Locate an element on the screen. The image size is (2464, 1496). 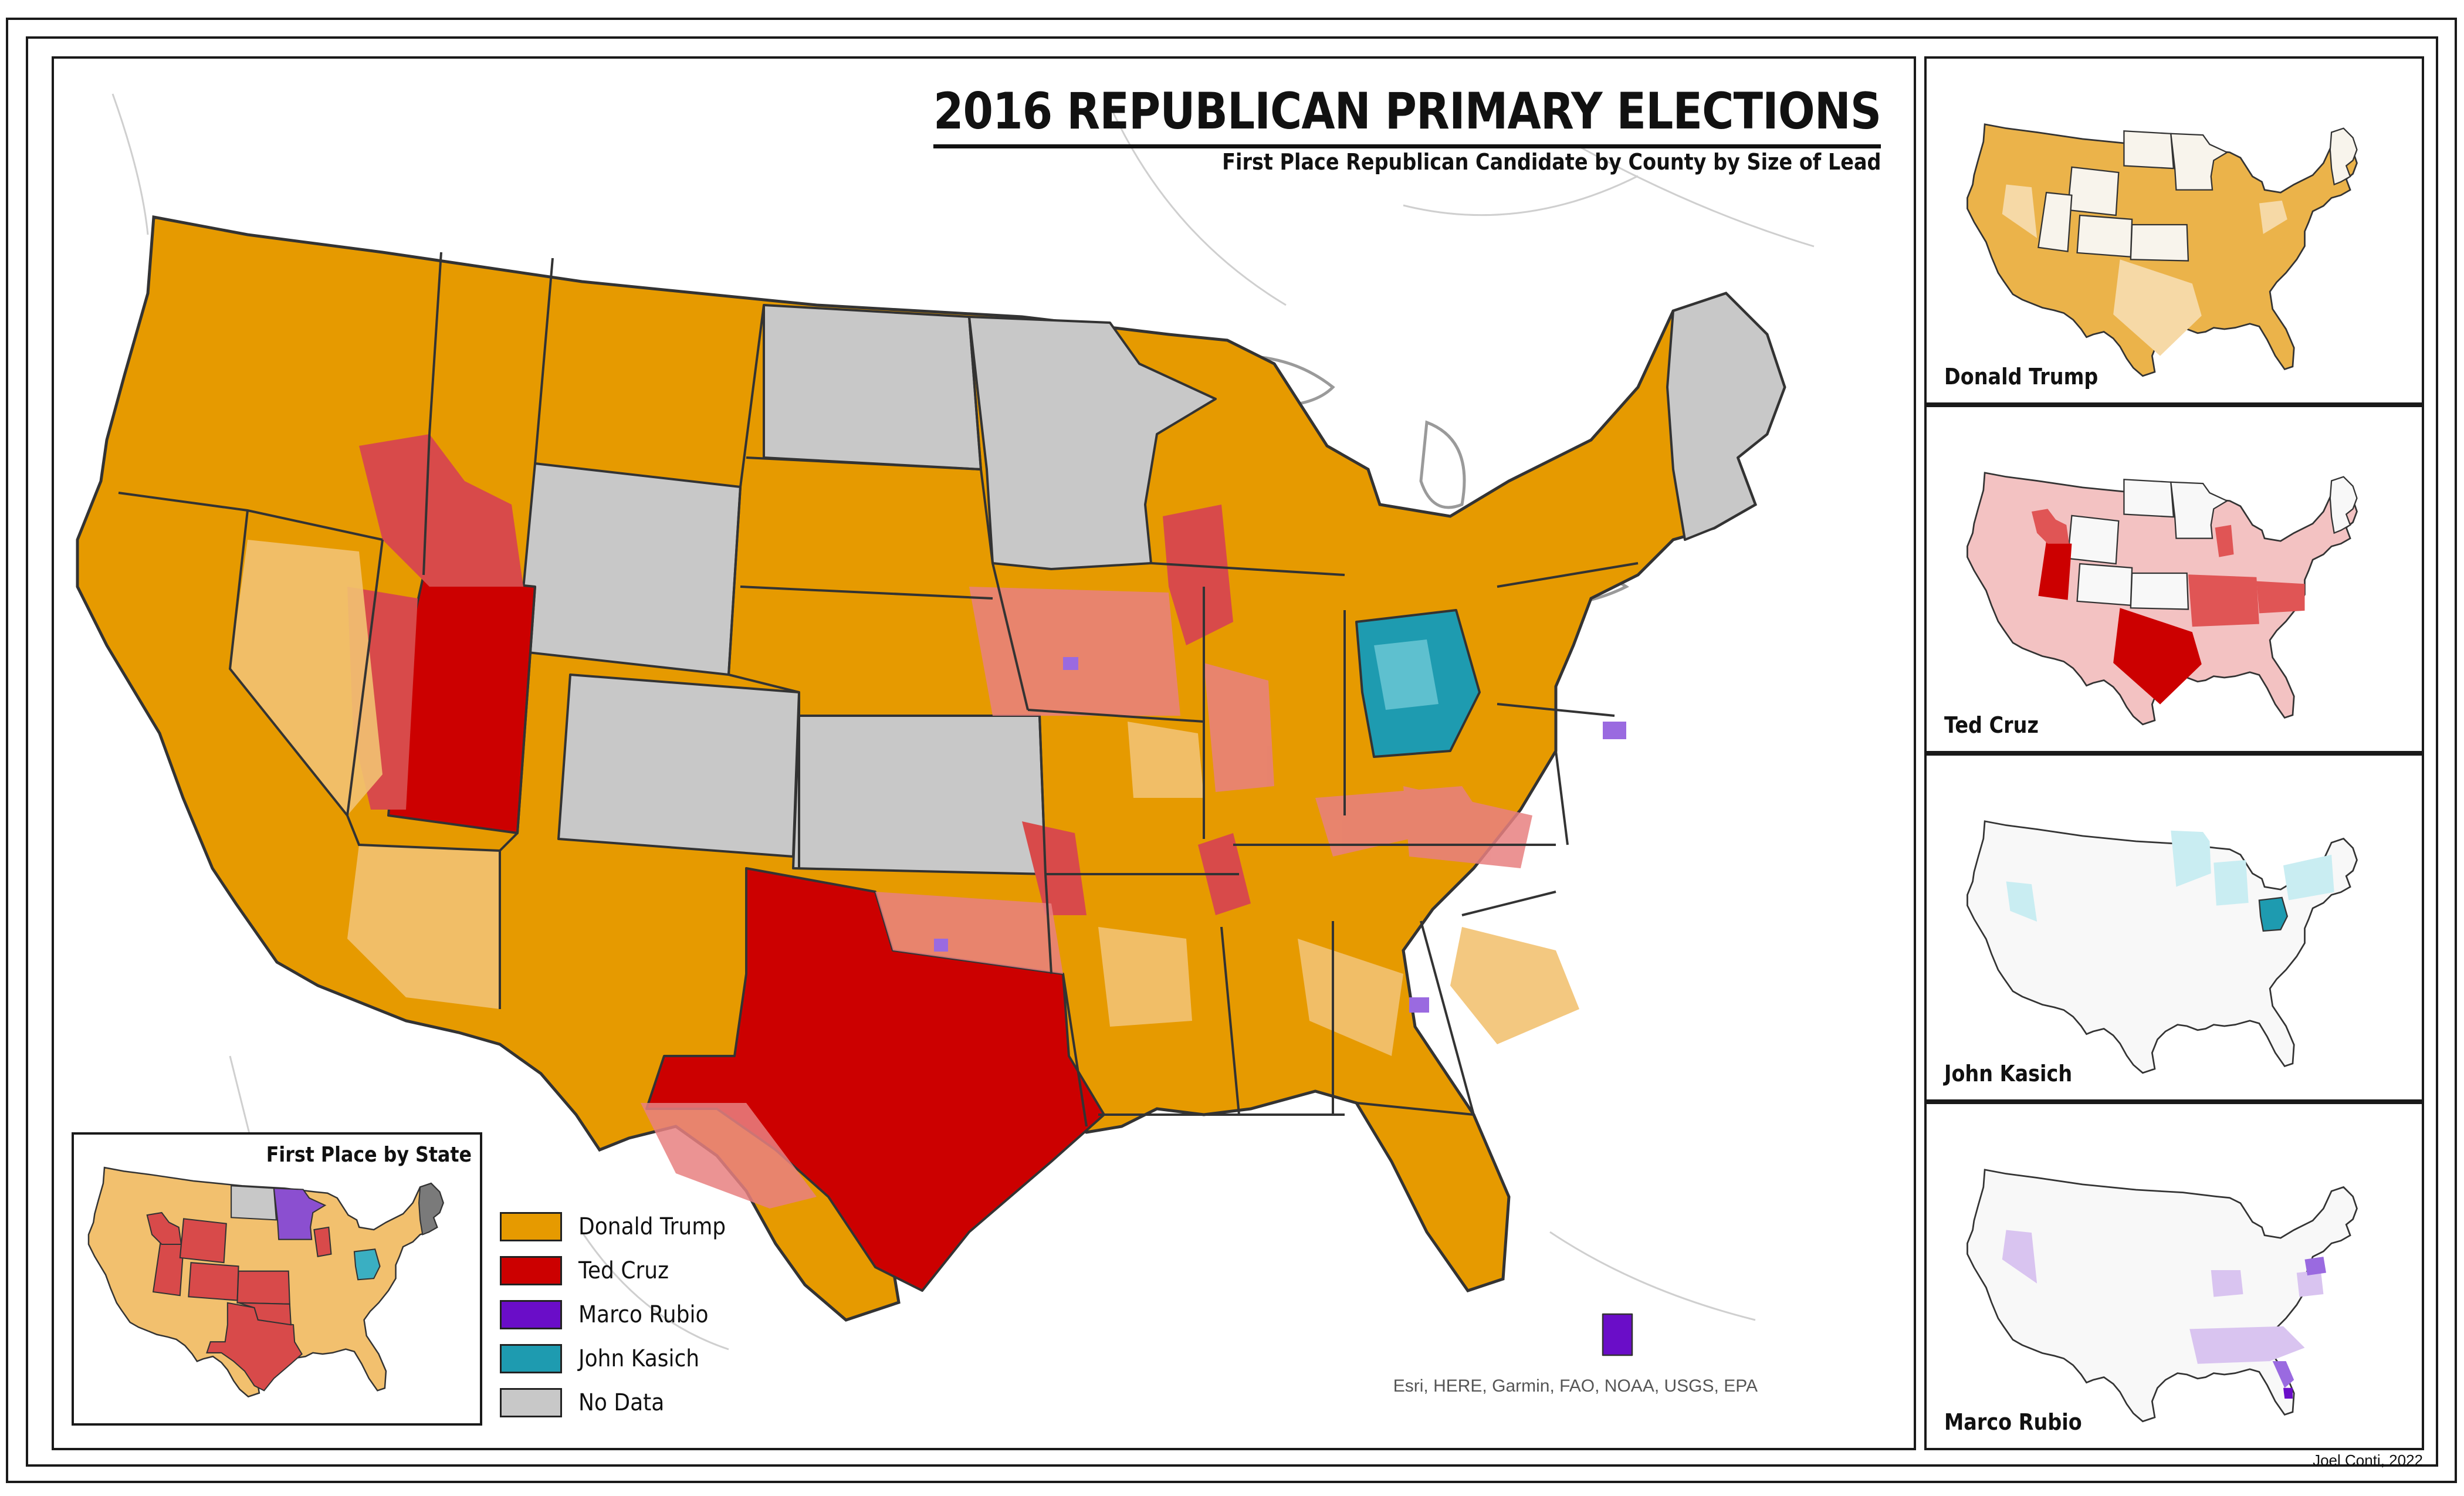
first-place-by-state-inset: First Place by State is located at coordinates (277, 1279).